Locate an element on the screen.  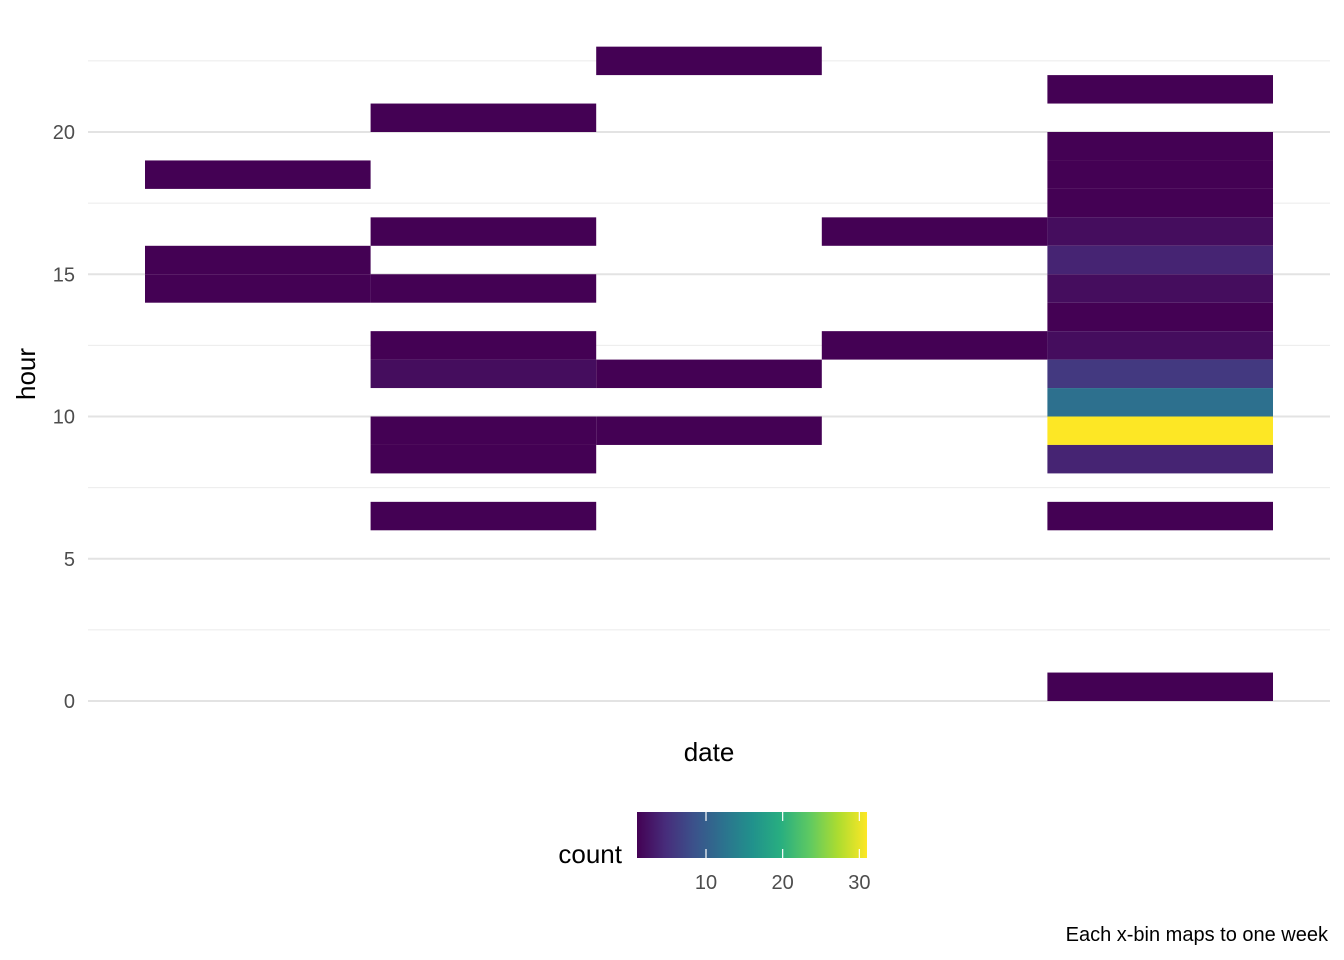
chart-caption: Each x-bin maps to one week is located at coordinates (1197, 935).